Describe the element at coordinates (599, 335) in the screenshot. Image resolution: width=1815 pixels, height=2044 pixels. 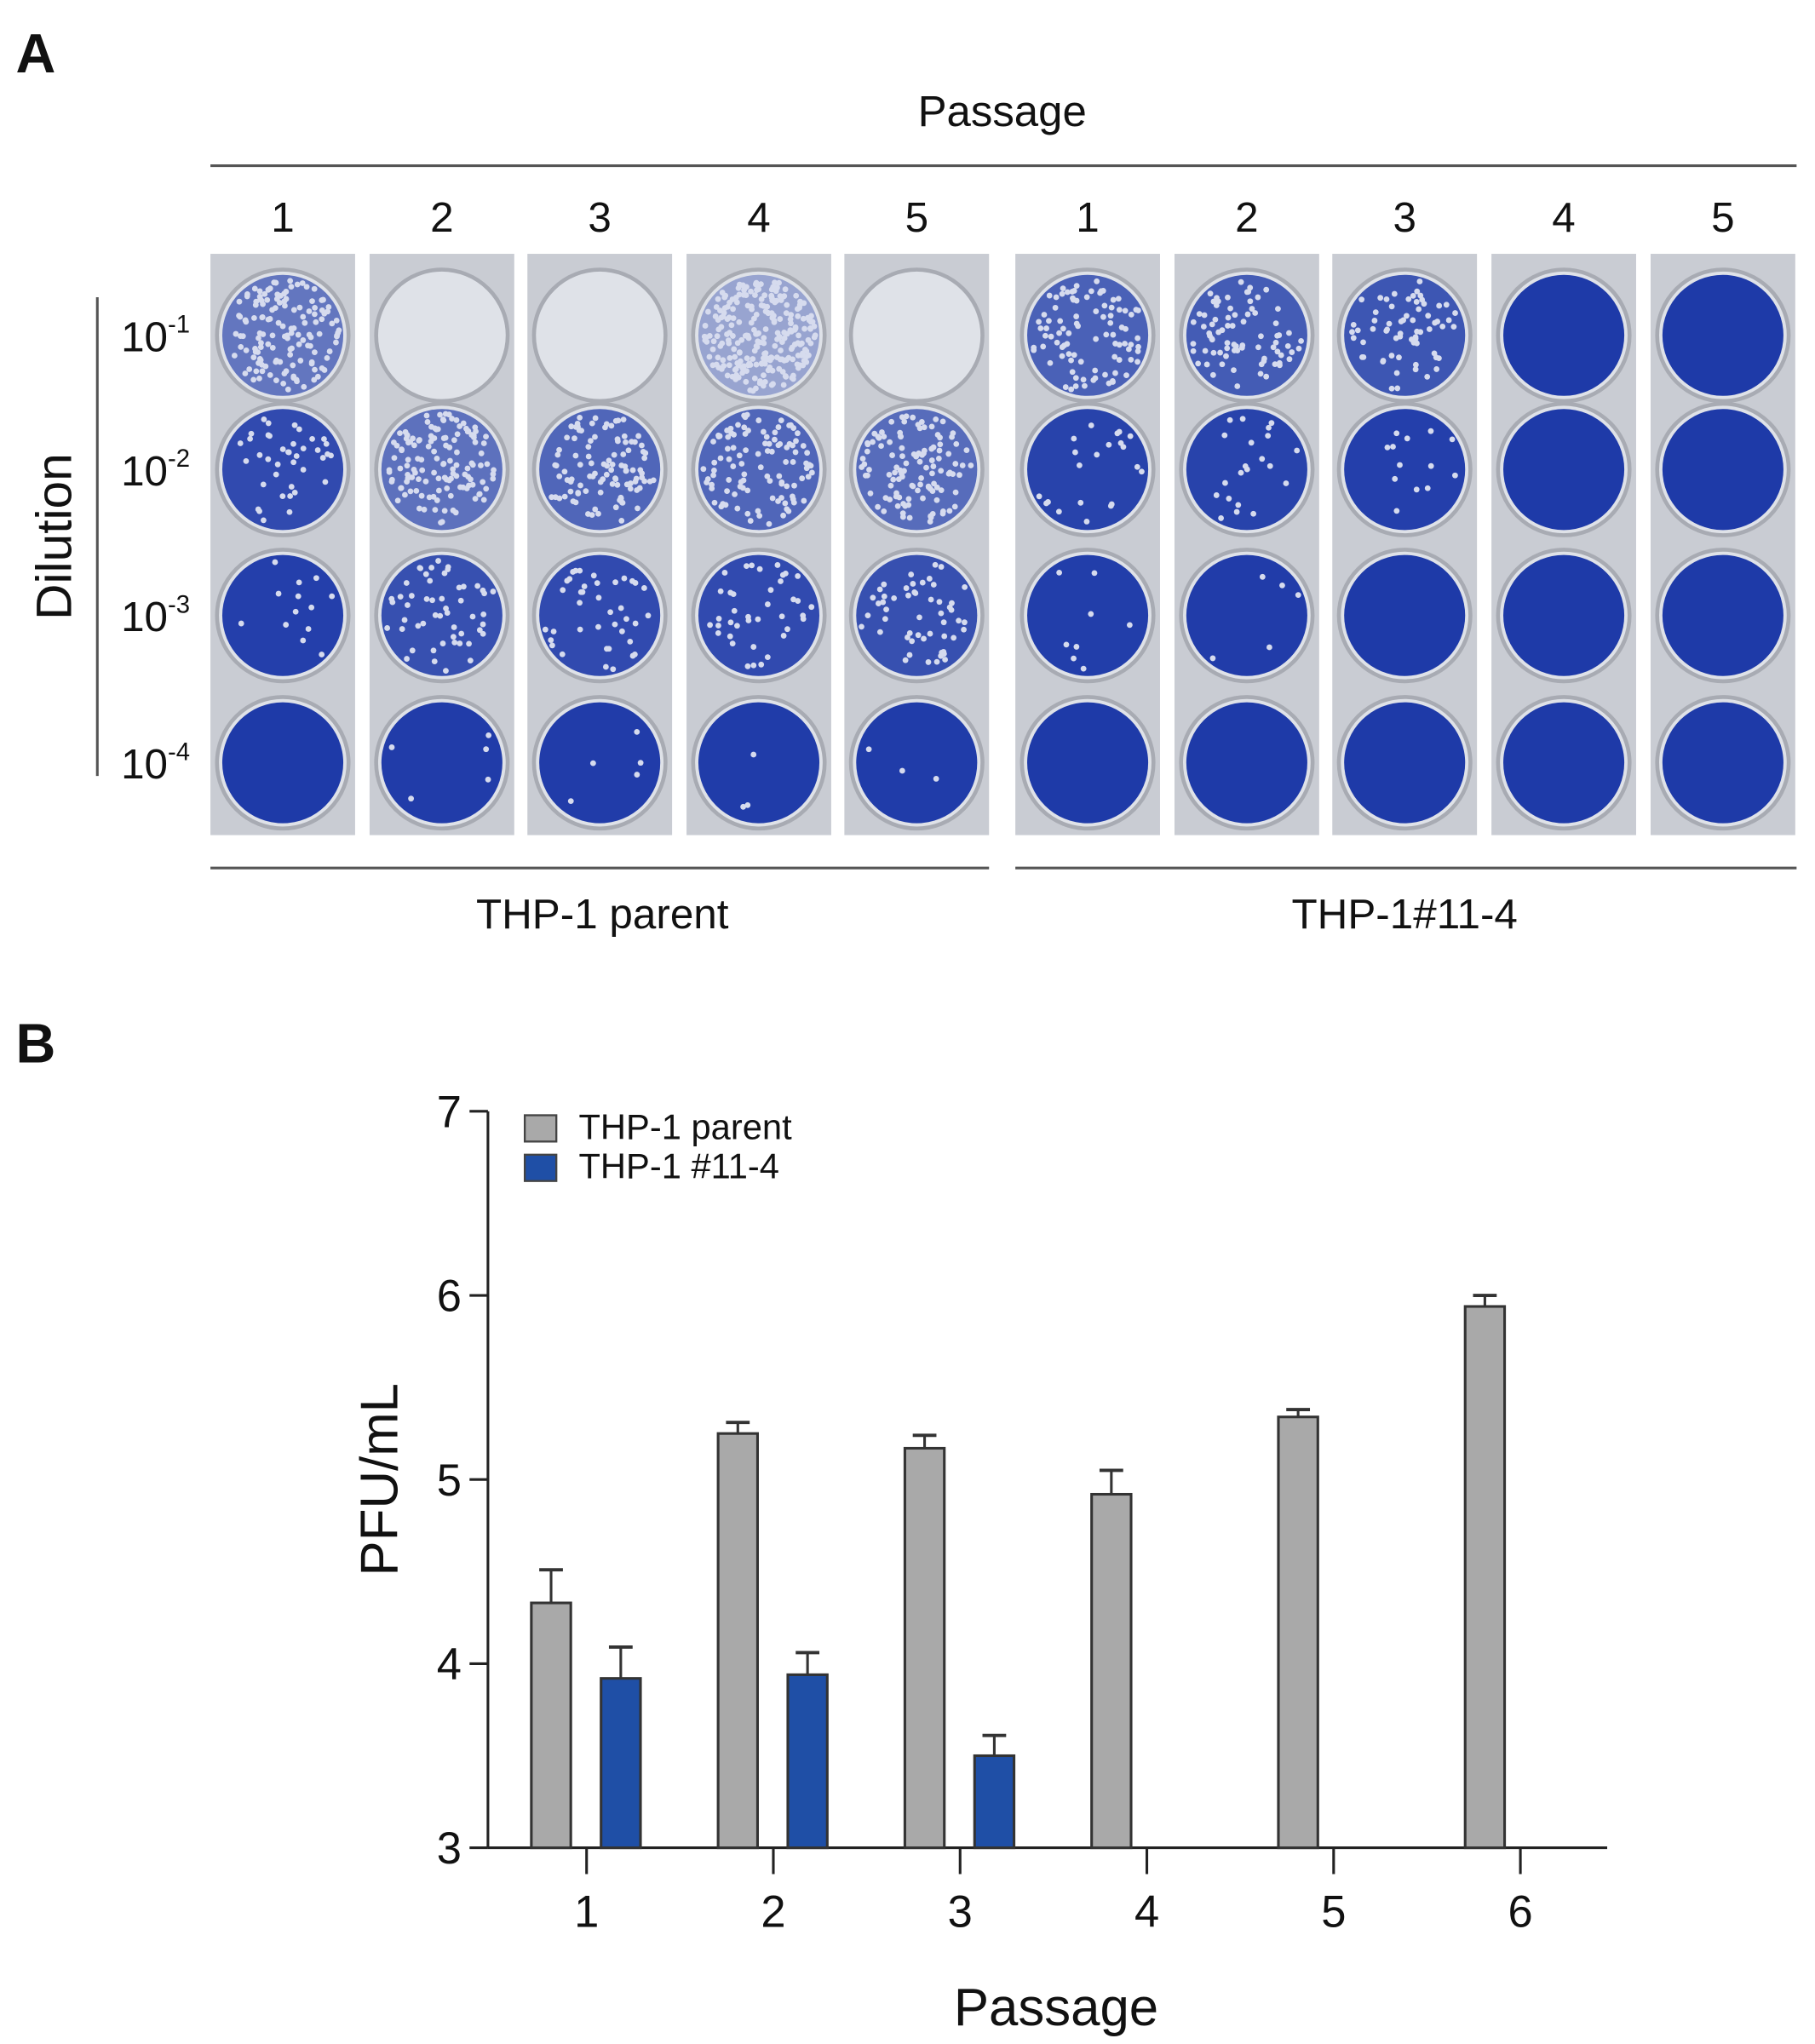
I see `well` at that location.